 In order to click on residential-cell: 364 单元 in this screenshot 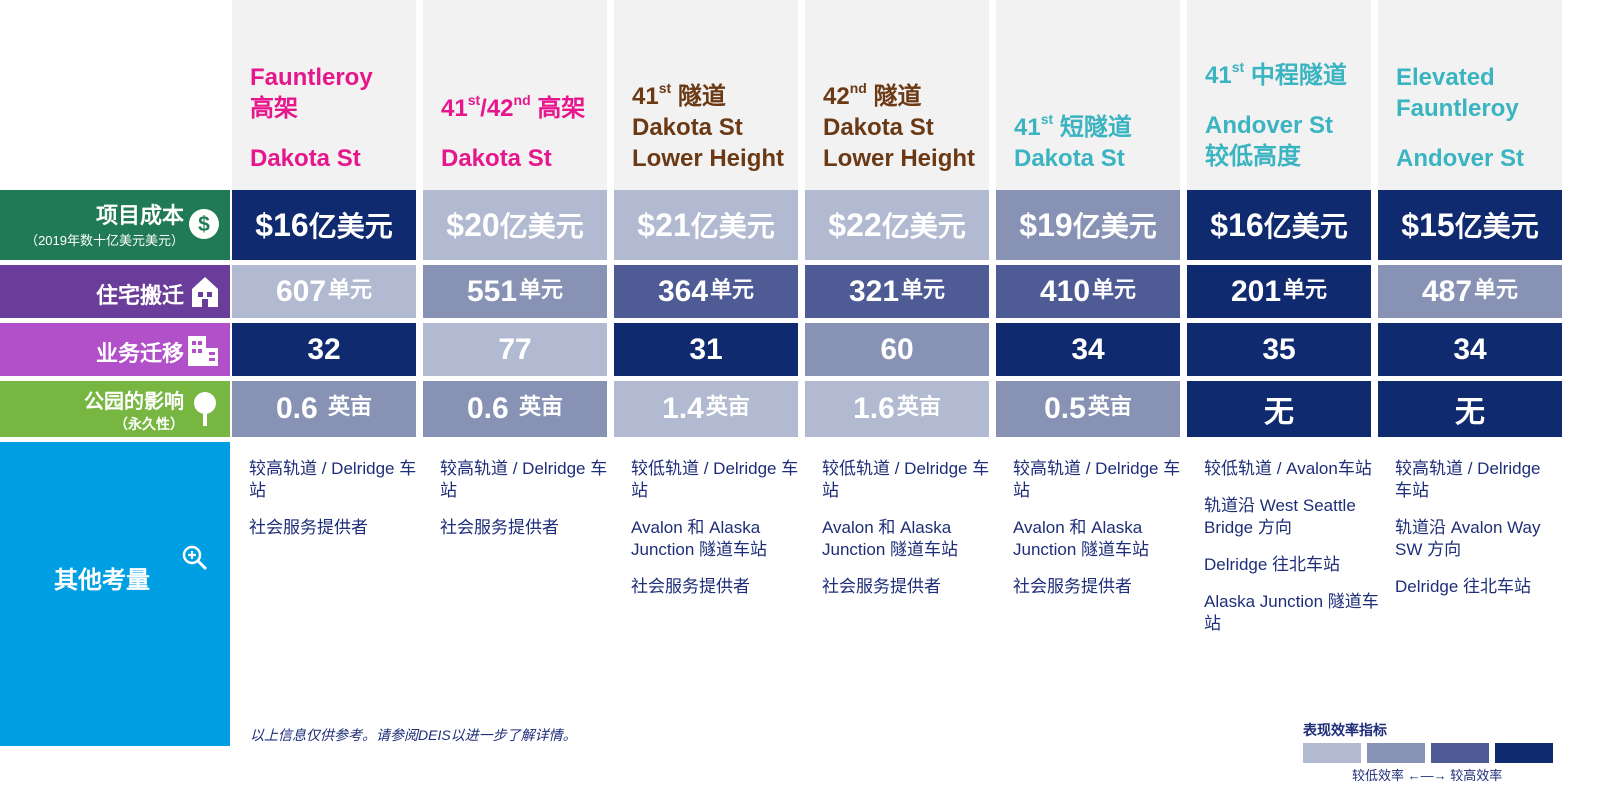, I will do `click(706, 291)`.